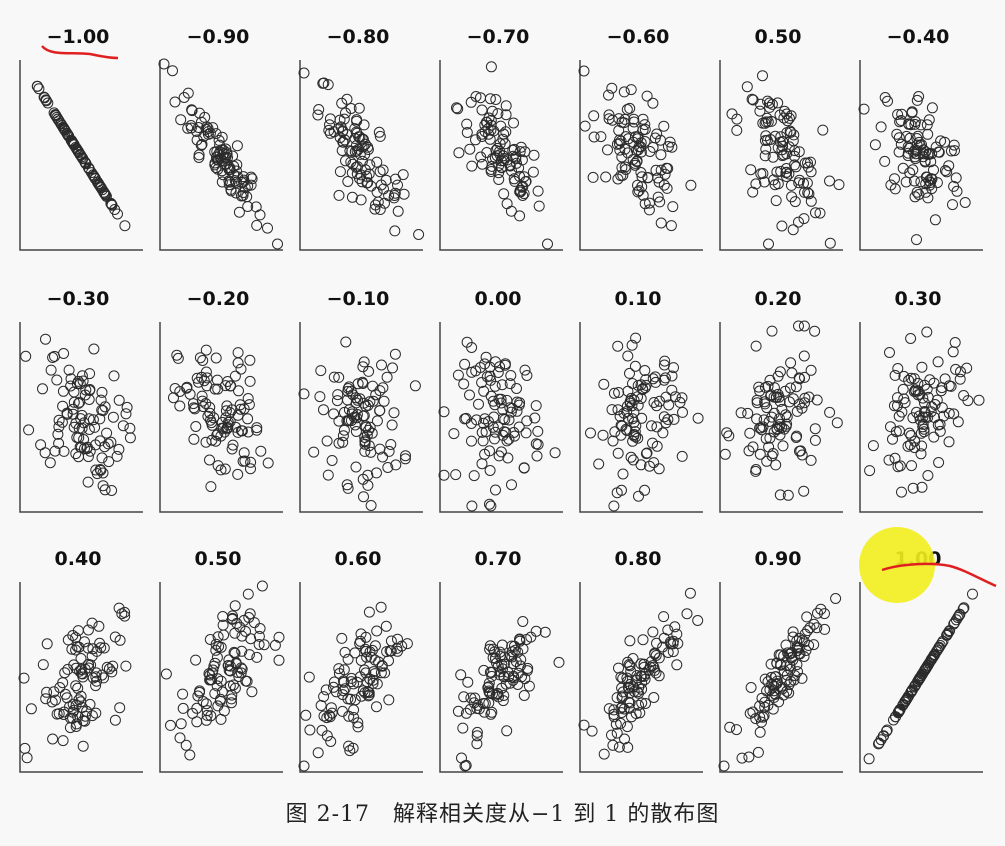 The height and width of the screenshot is (846, 1005). I want to click on axis-lines, so click(361, 417).